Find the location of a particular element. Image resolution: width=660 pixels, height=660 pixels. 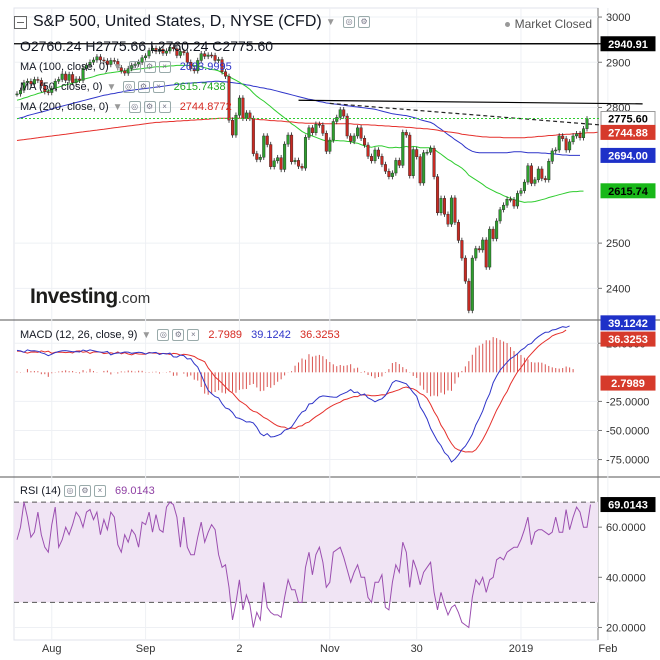

logo-suffix: .com is located at coordinates (134, 298).